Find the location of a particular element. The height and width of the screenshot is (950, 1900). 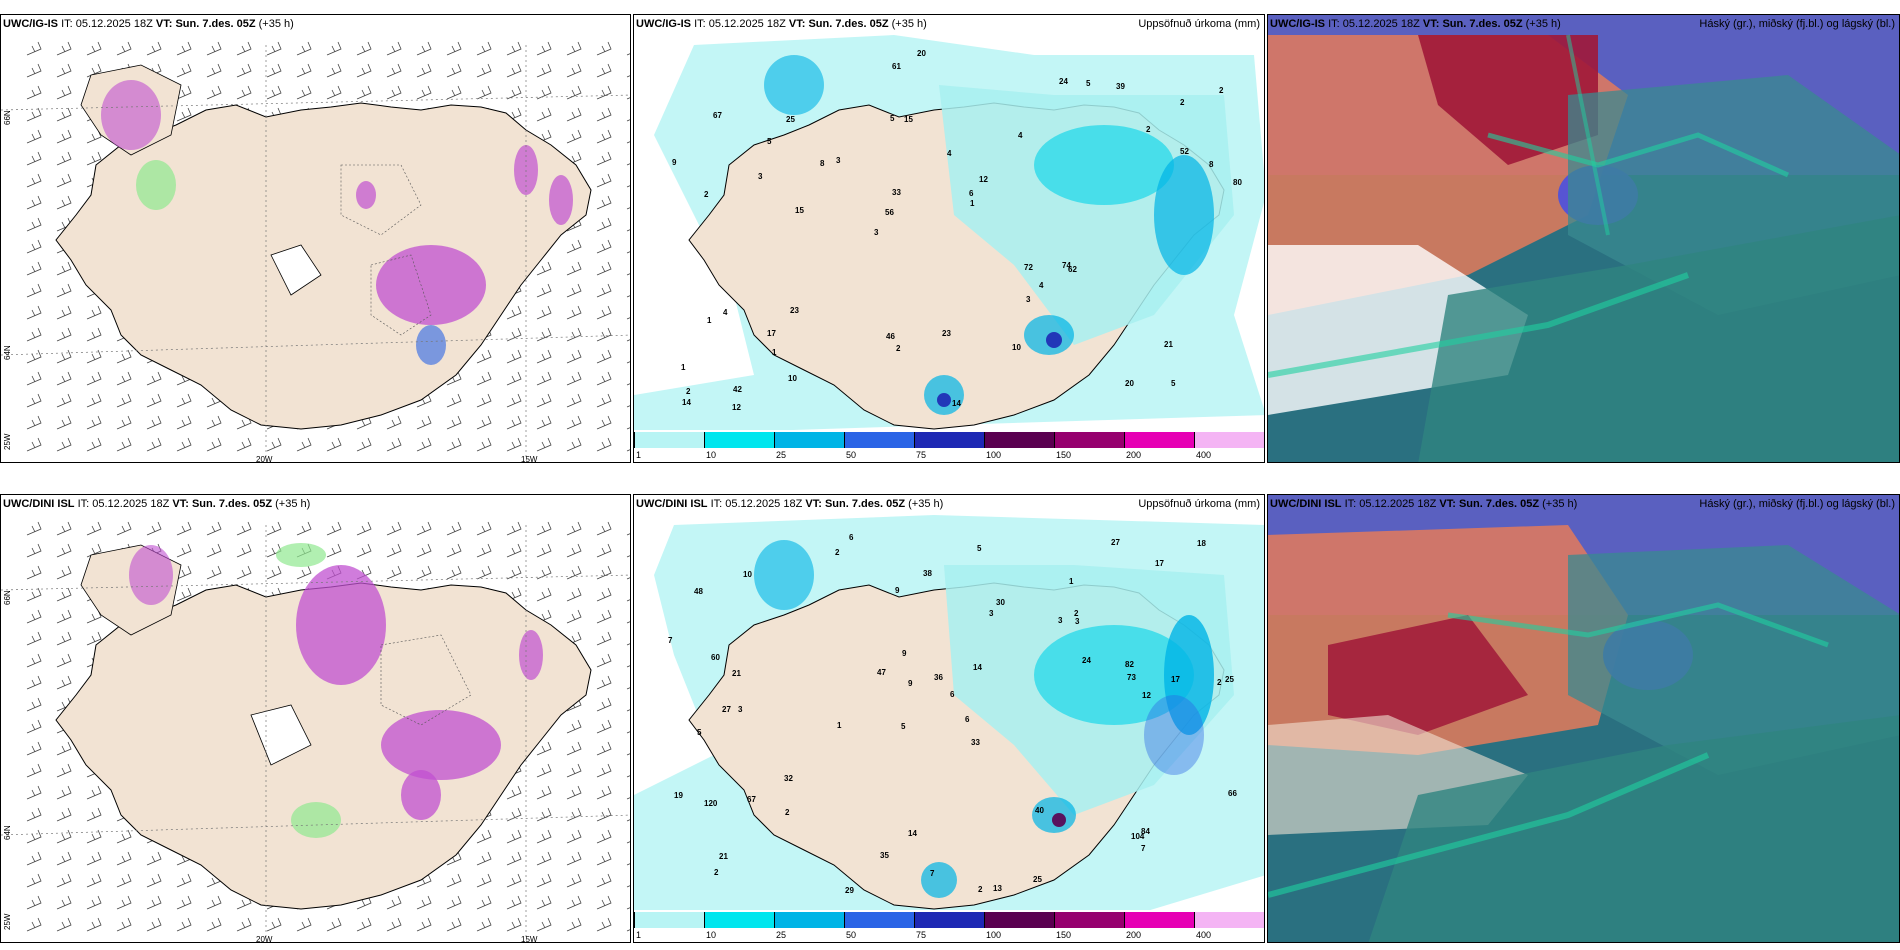

accum-value: 62 is located at coordinates (1072, 269).